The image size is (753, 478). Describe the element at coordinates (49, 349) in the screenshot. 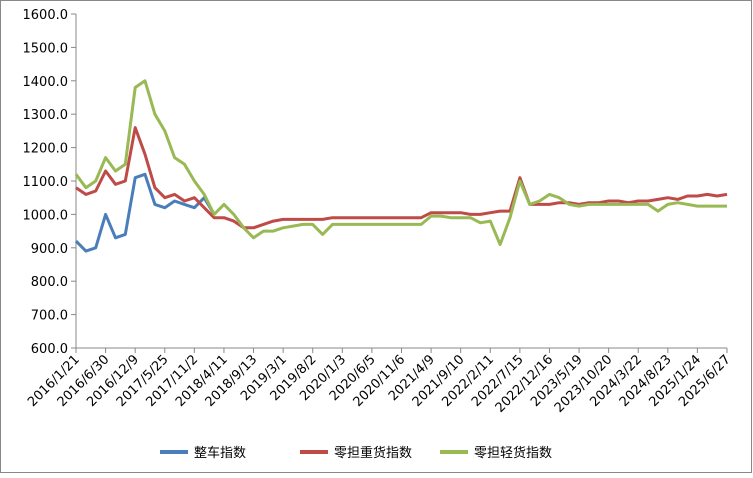

I see `y-tick-label: 600.0` at that location.